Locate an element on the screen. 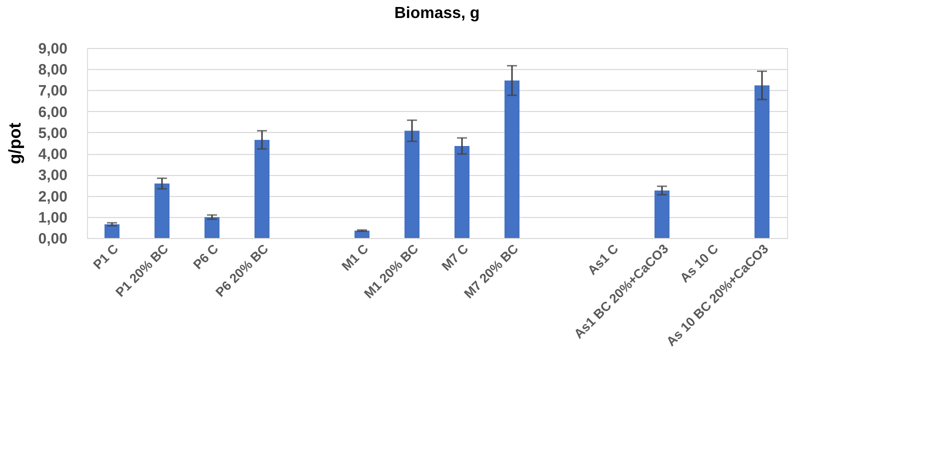  y-tick-label: 3,00 is located at coordinates (53, 175).